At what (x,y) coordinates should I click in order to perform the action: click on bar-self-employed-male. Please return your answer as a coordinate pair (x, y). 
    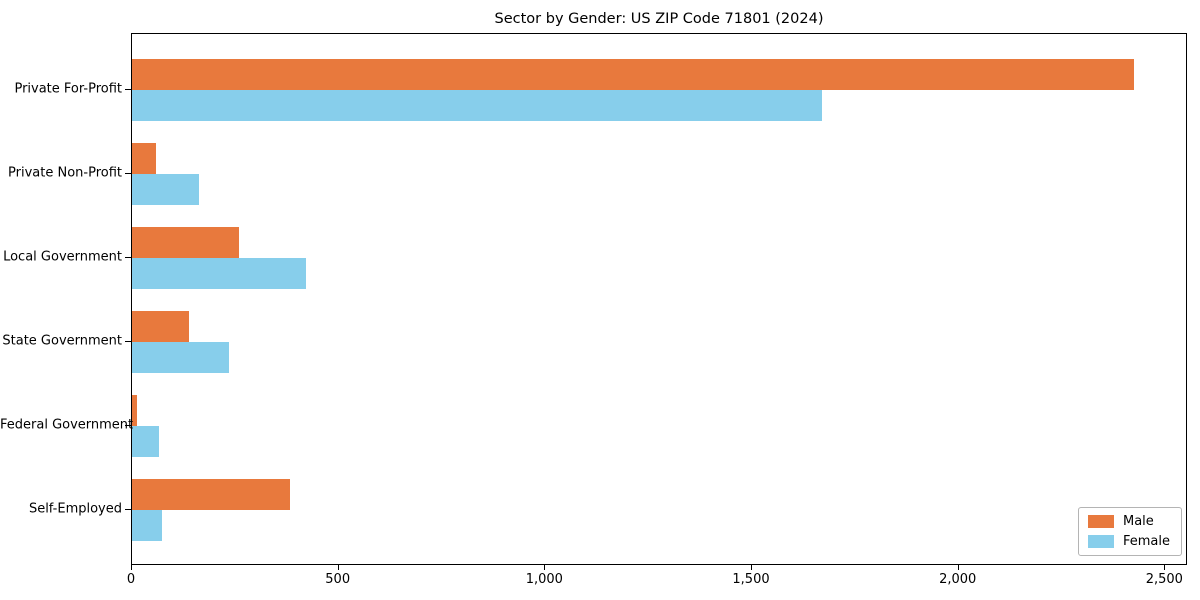
    Looking at the image, I should click on (211, 494).